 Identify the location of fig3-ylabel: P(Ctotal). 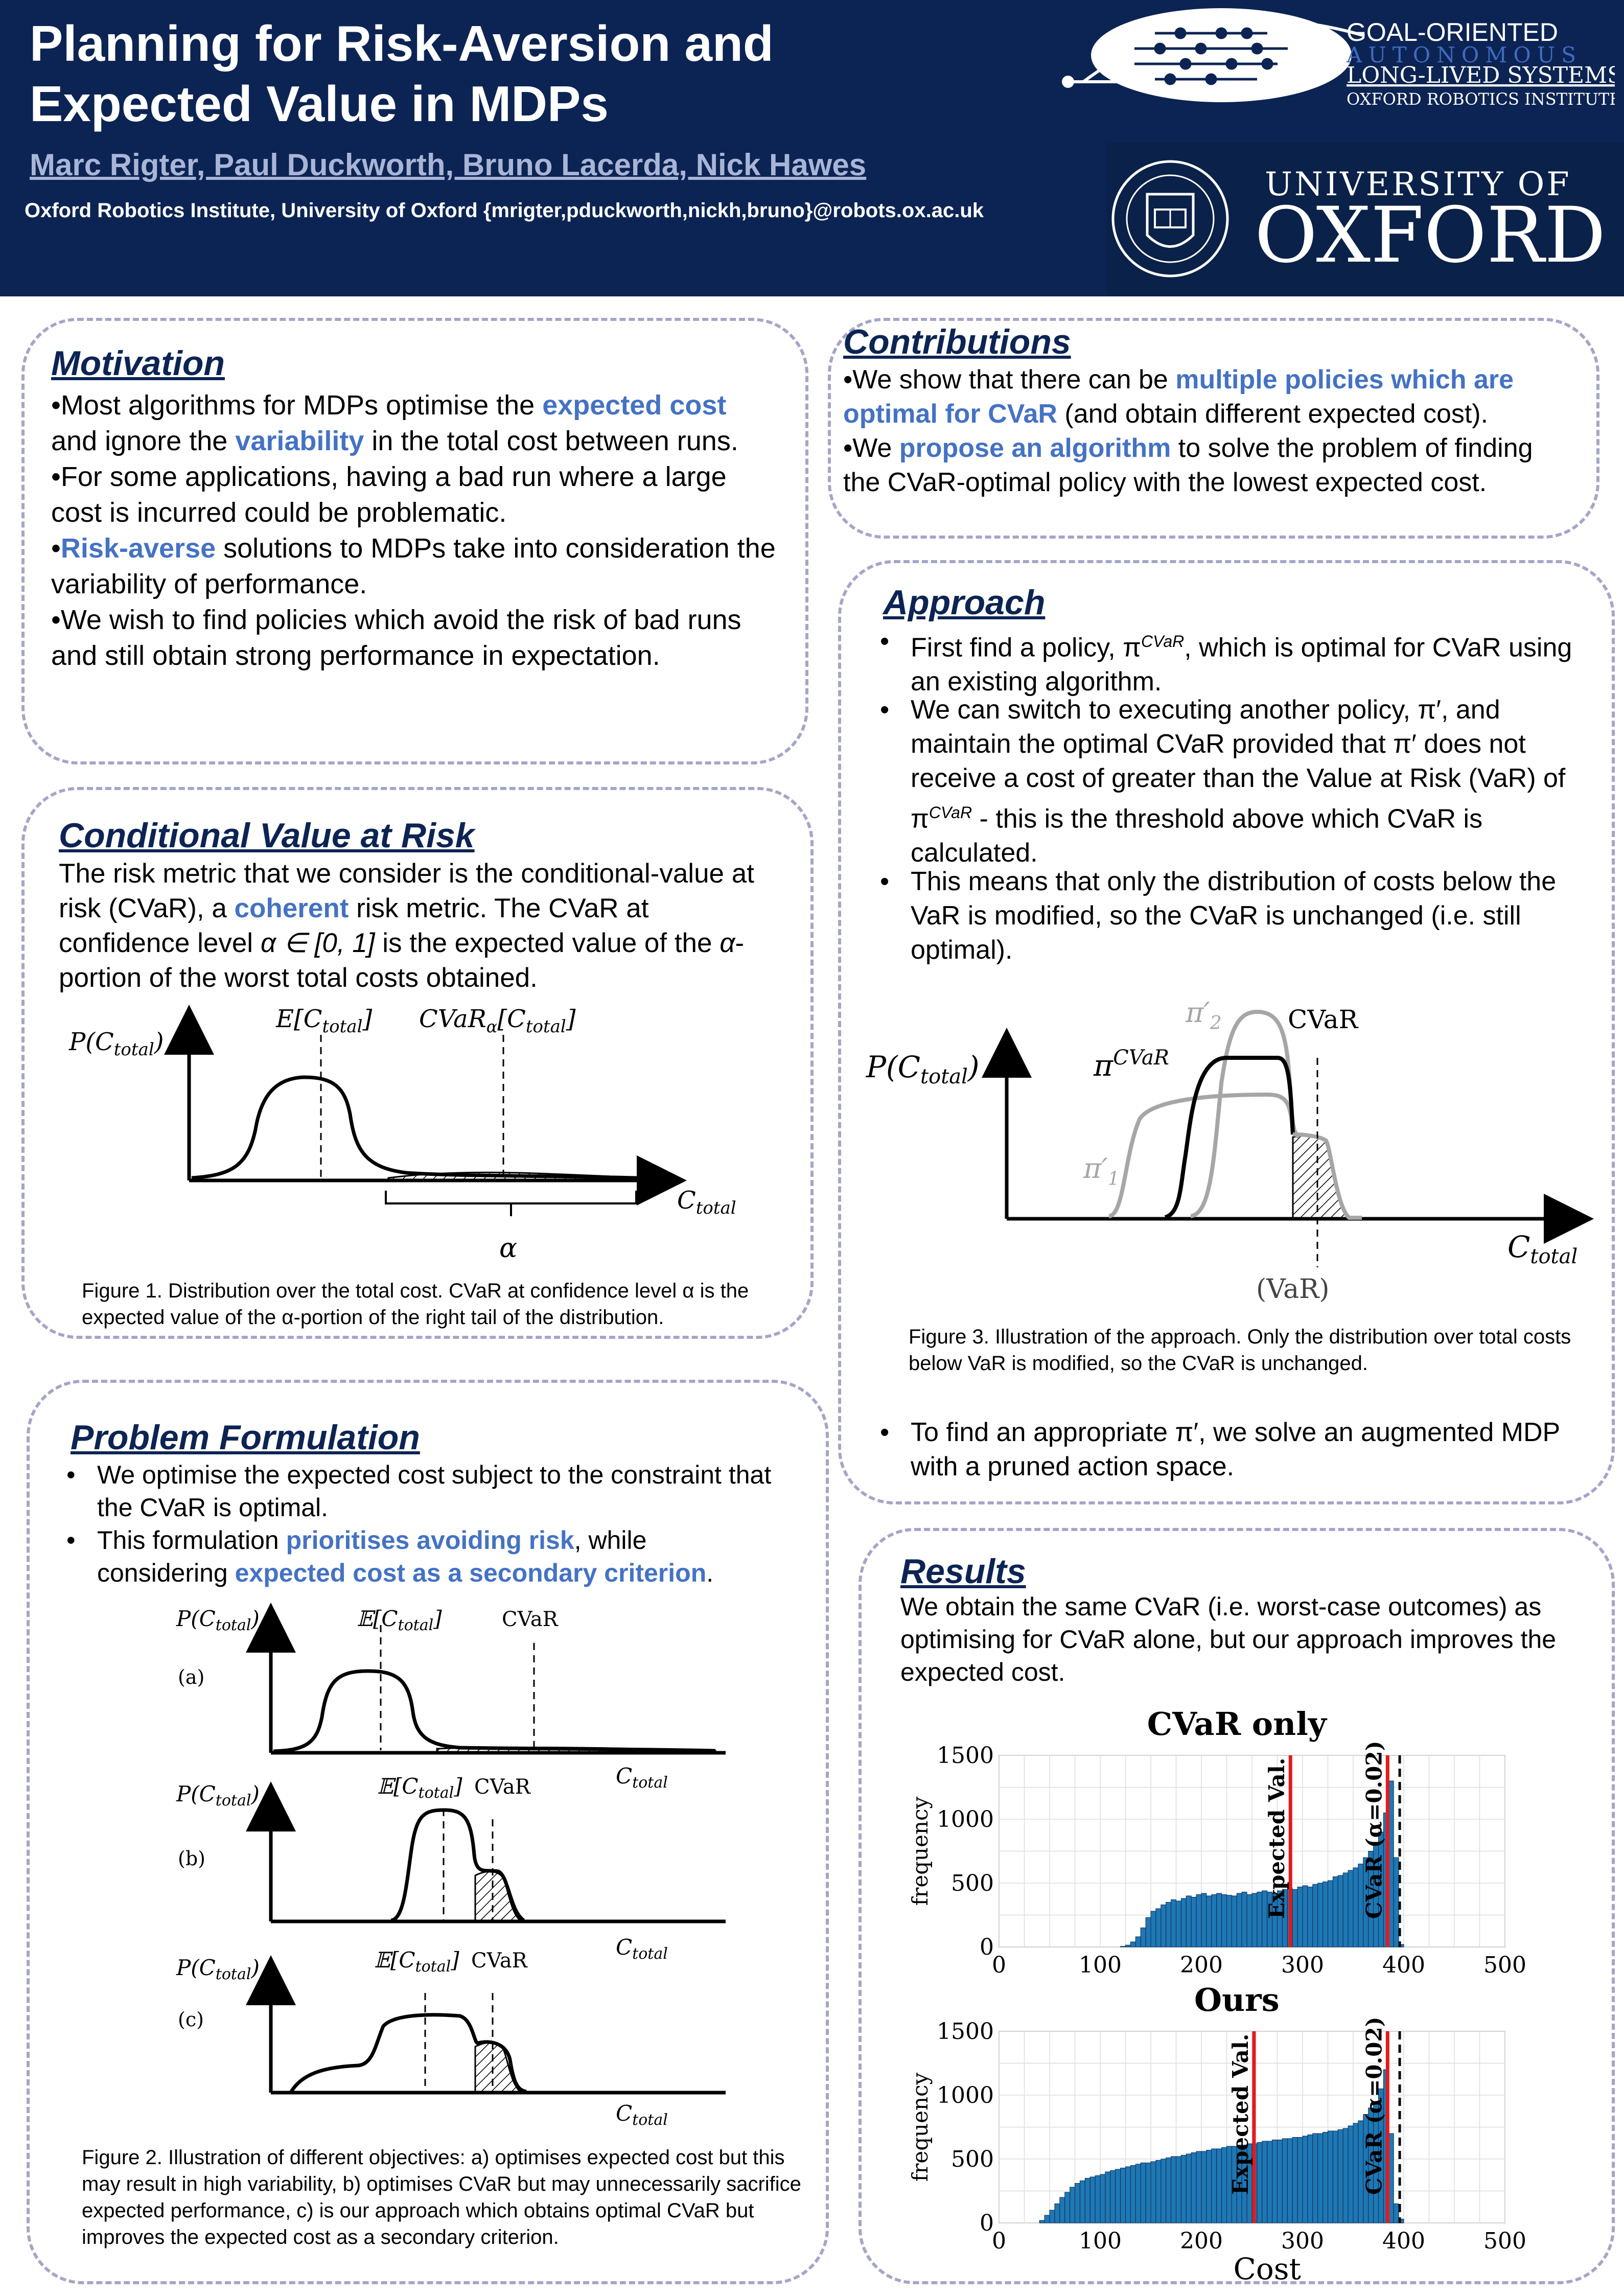
(923, 1069).